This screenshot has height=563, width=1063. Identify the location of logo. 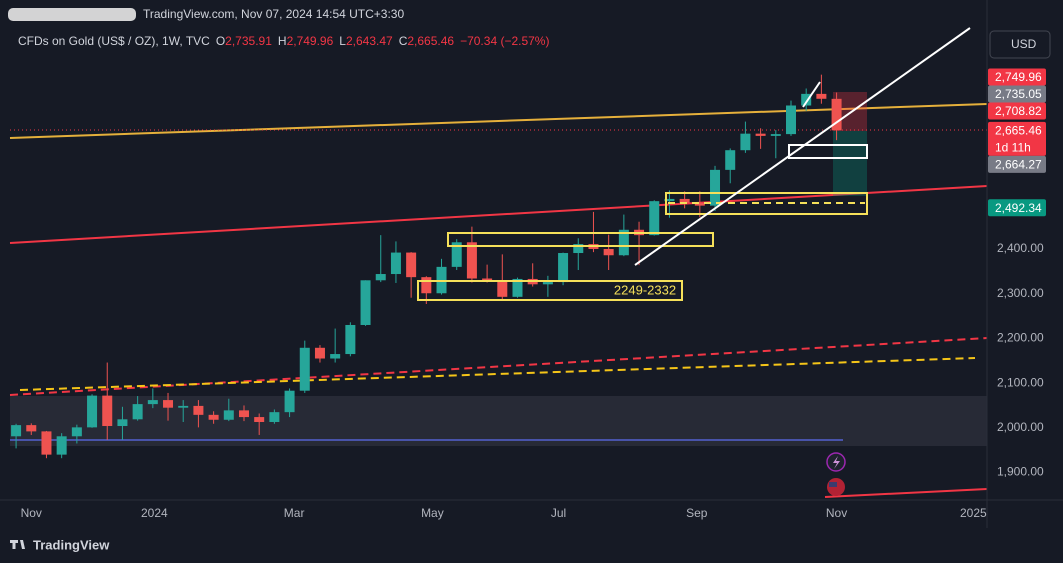
(17, 544).